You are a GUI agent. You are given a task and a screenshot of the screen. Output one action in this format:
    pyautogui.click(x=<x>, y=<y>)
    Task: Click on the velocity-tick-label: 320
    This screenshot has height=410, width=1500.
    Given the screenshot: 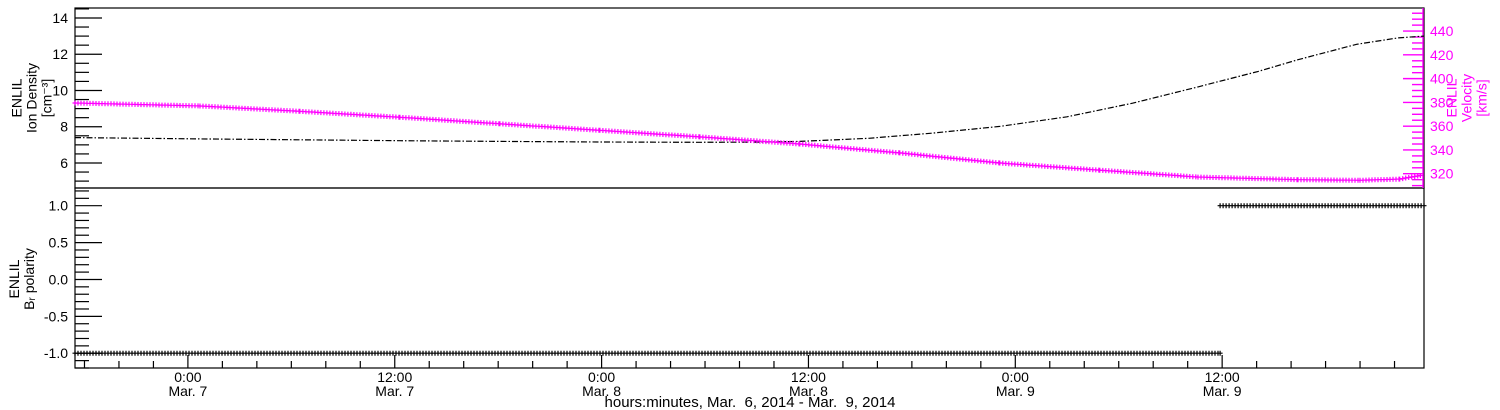 What is the action you would take?
    pyautogui.click(x=1442, y=174)
    